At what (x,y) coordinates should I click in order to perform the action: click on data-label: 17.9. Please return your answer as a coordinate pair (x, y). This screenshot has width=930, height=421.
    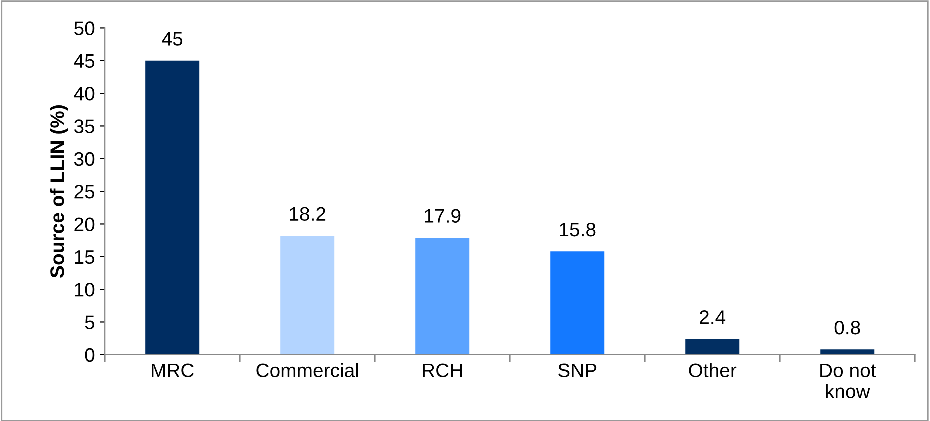
    Looking at the image, I should click on (443, 216).